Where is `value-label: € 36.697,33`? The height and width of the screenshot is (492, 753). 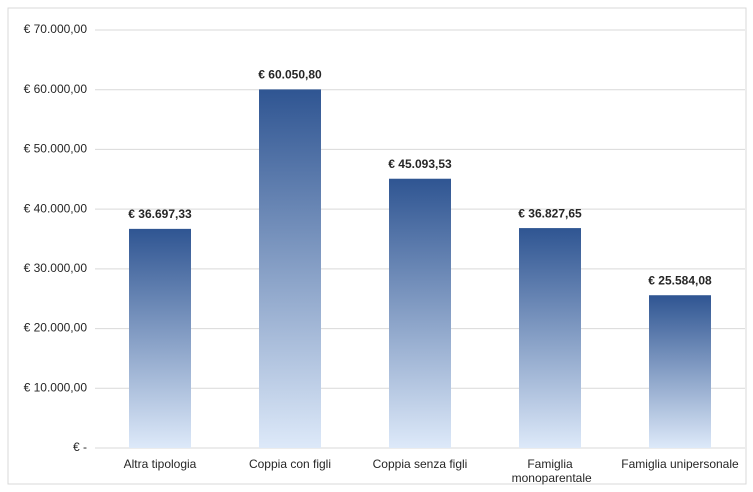 value-label: € 36.697,33 is located at coordinates (160, 214).